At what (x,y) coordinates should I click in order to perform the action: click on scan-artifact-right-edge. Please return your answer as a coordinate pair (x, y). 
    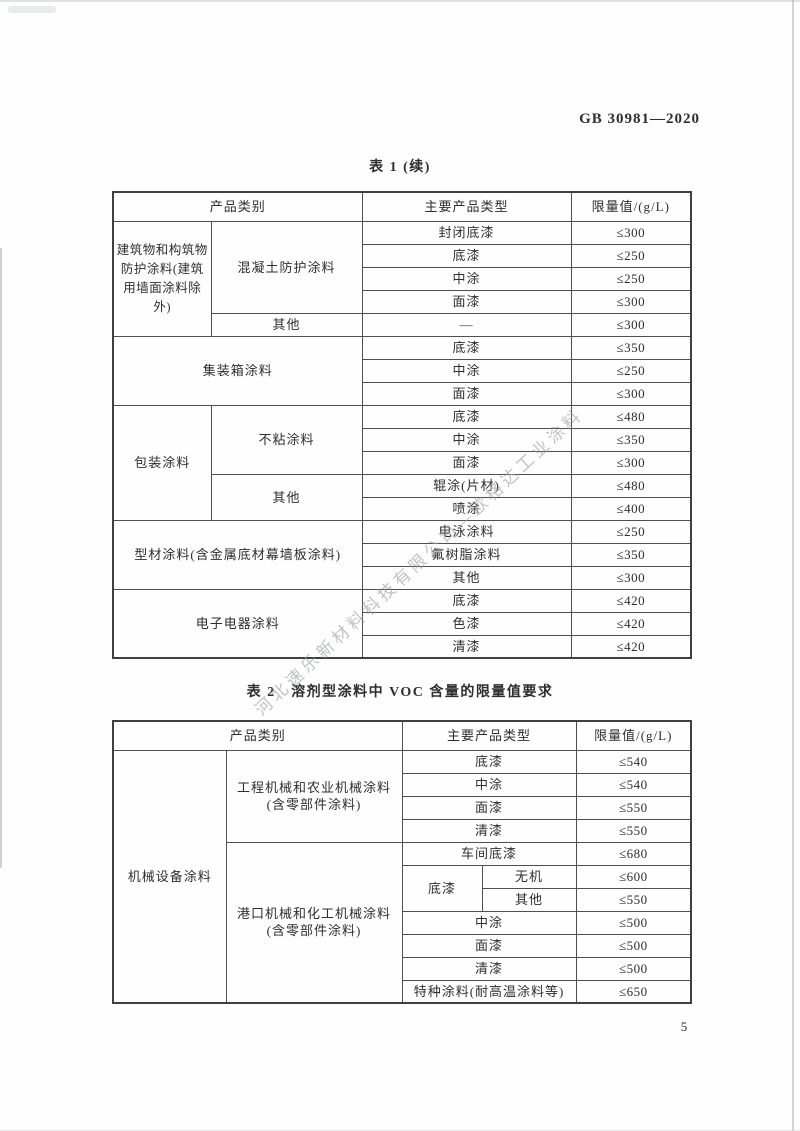
    Looking at the image, I should click on (793, 565).